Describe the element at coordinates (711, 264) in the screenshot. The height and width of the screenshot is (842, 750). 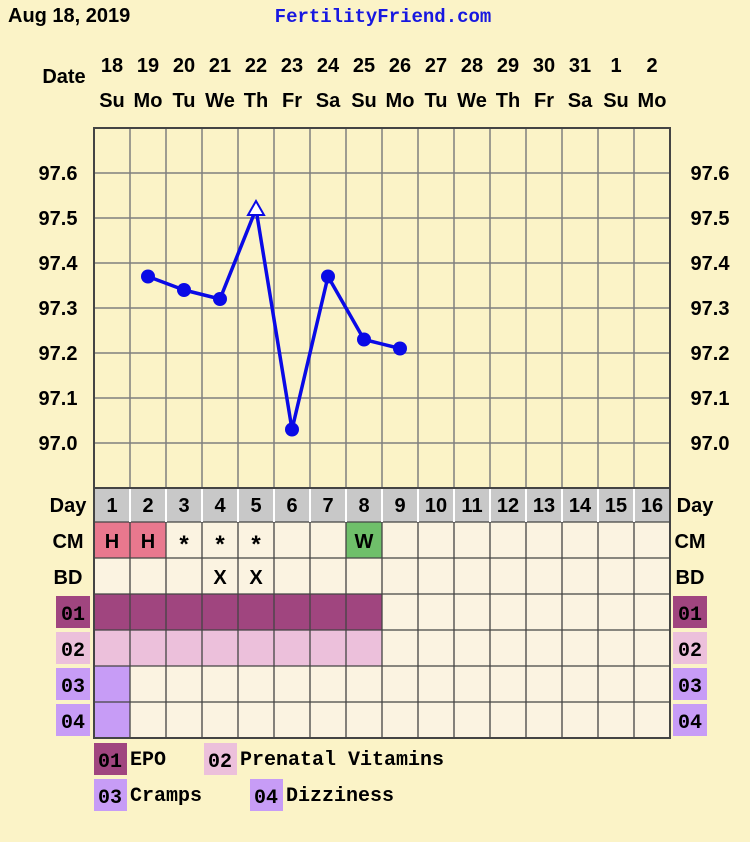
I see `y-tick-label-right: 97.4` at that location.